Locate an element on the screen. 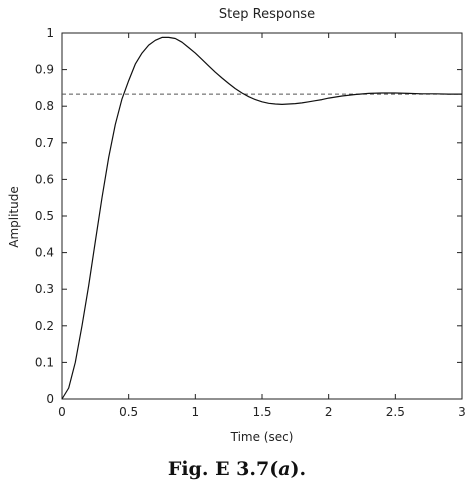 The height and width of the screenshot is (490, 474). chart-title: Step Response is located at coordinates (267, 14).